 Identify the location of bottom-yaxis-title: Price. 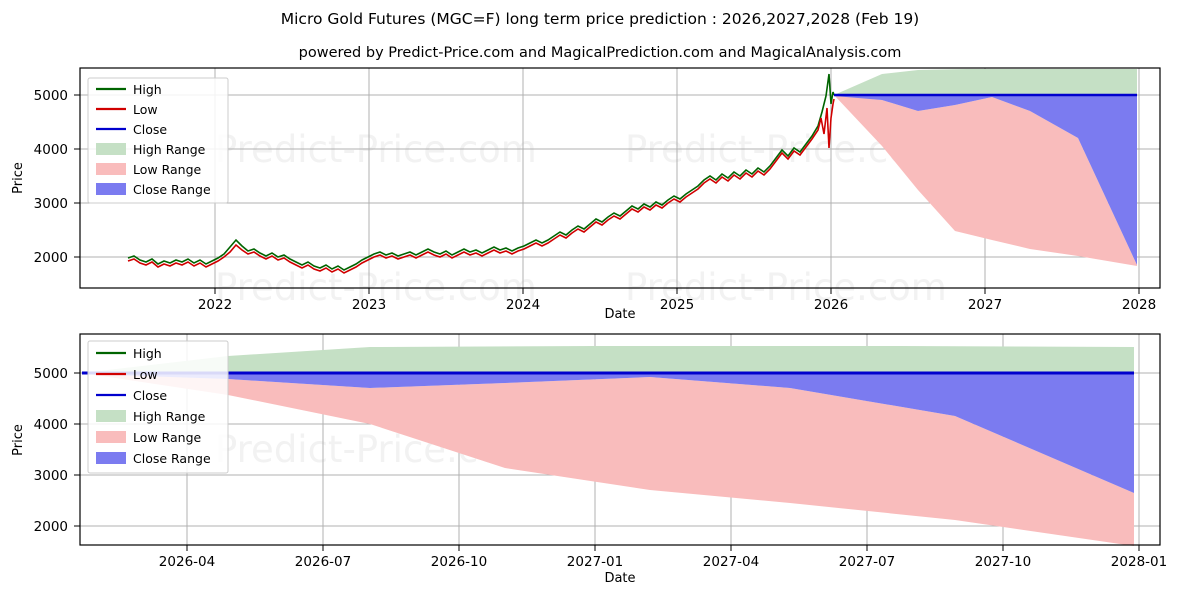
(18, 440).